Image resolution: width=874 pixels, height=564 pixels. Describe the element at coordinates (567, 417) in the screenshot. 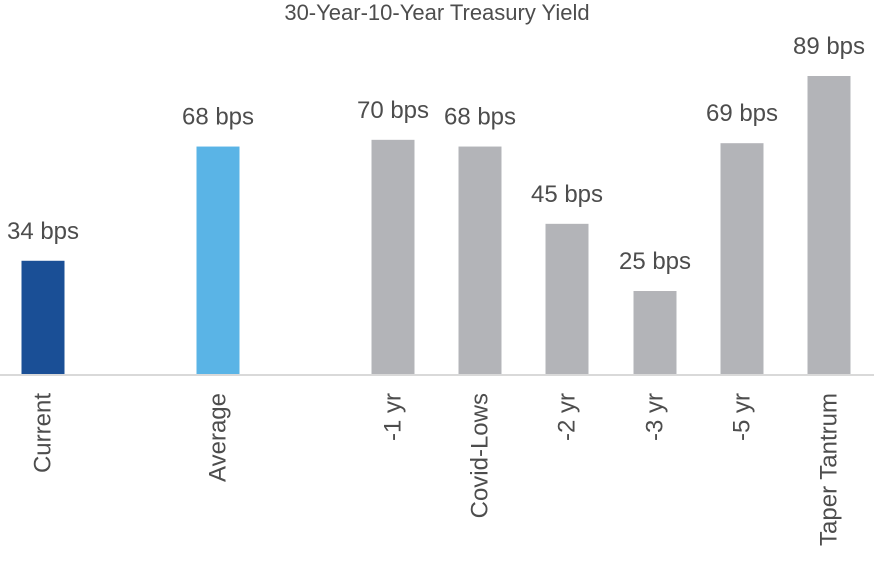

I see `x-tick-label-2-yr: -2 yr` at that location.